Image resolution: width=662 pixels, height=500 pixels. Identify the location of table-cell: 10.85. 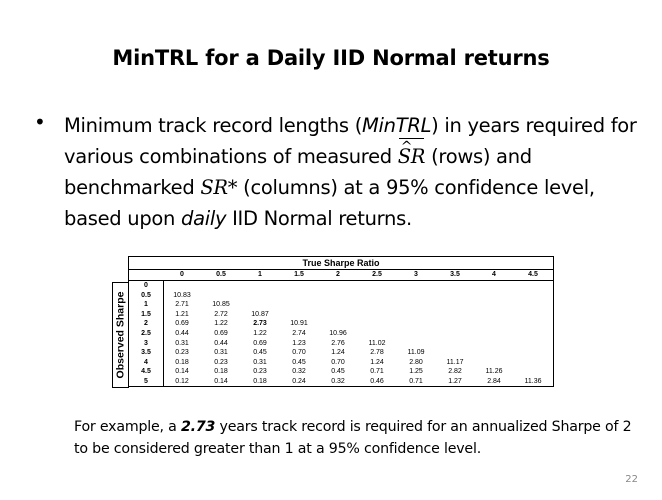
(221, 305).